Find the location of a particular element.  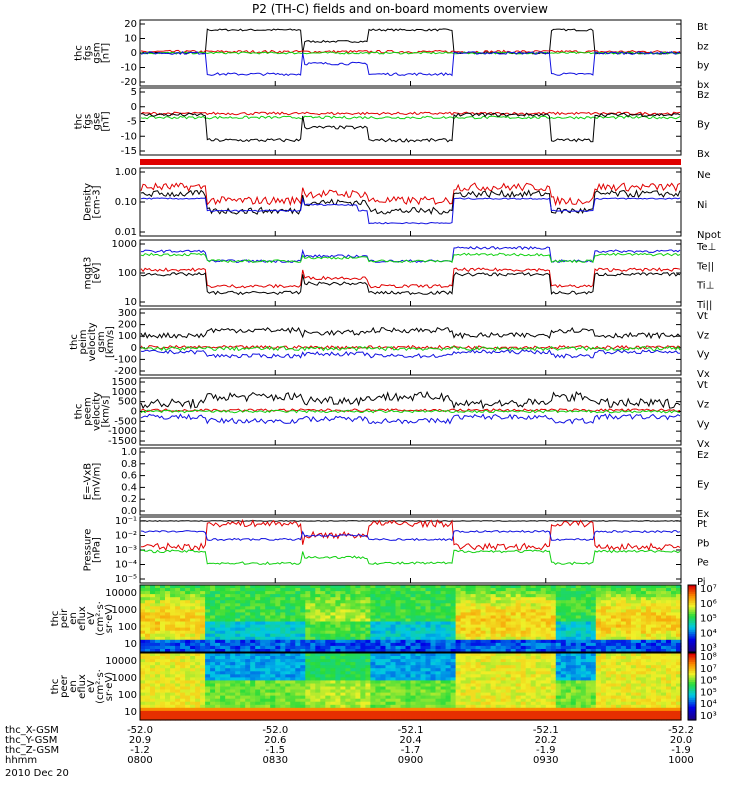

colorbar-cell is located at coordinates (692, 606).